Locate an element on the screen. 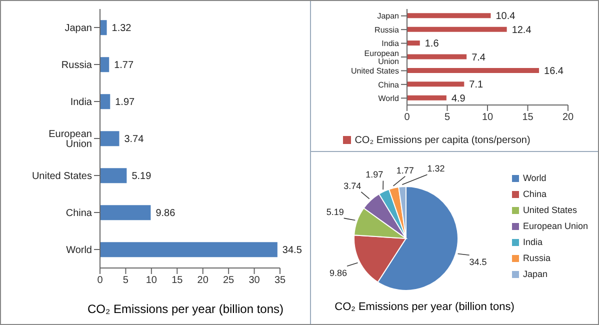 The image size is (599, 325). legend-label: Russia is located at coordinates (536, 258).